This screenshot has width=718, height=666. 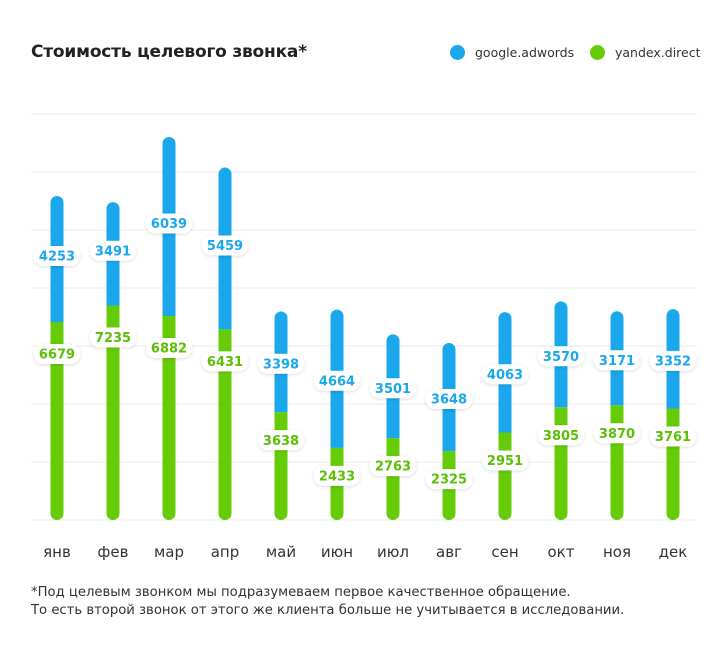 What do you see at coordinates (57, 552) in the screenshot?
I see `x-tick-label: янв` at bounding box center [57, 552].